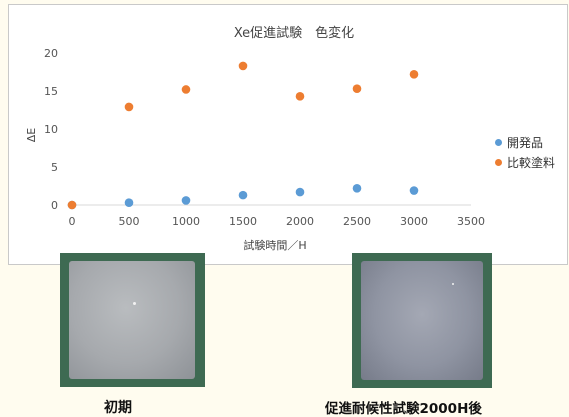  Describe the element at coordinates (498, 142) in the screenshot. I see `legend-marker-developed` at that location.